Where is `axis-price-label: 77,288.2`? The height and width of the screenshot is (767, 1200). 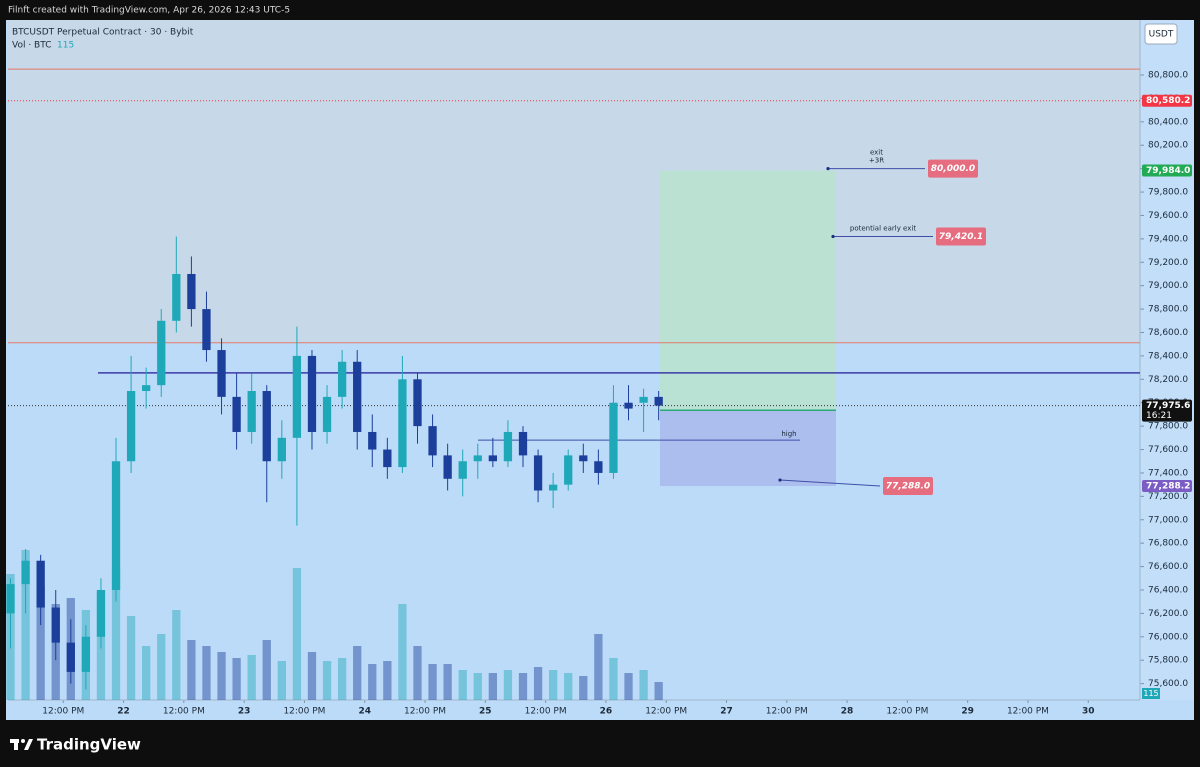
axis-price-label: 77,288.2 is located at coordinates (1168, 487).